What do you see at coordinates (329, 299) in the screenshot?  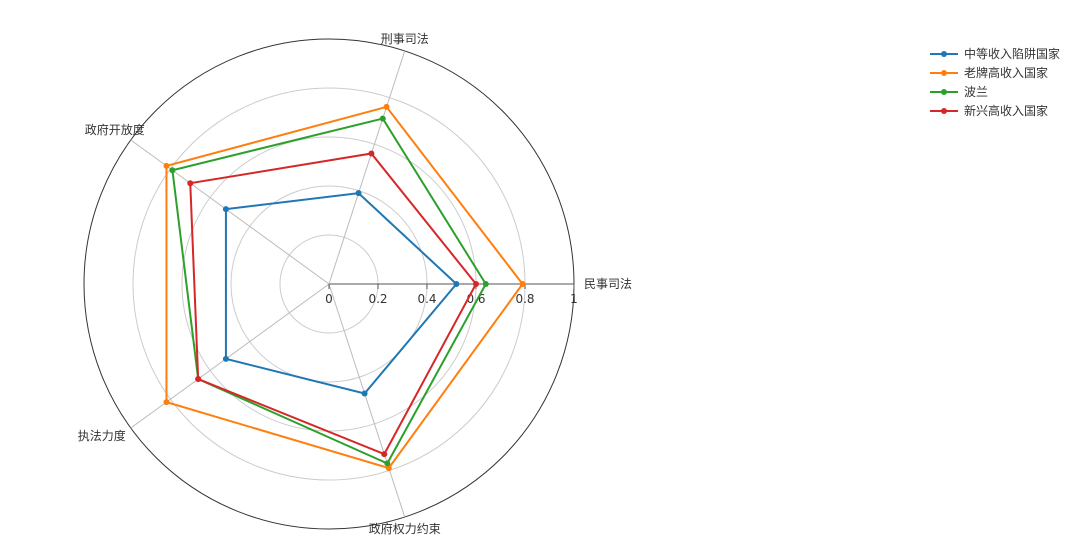 I see `tick-label: 0` at bounding box center [329, 299].